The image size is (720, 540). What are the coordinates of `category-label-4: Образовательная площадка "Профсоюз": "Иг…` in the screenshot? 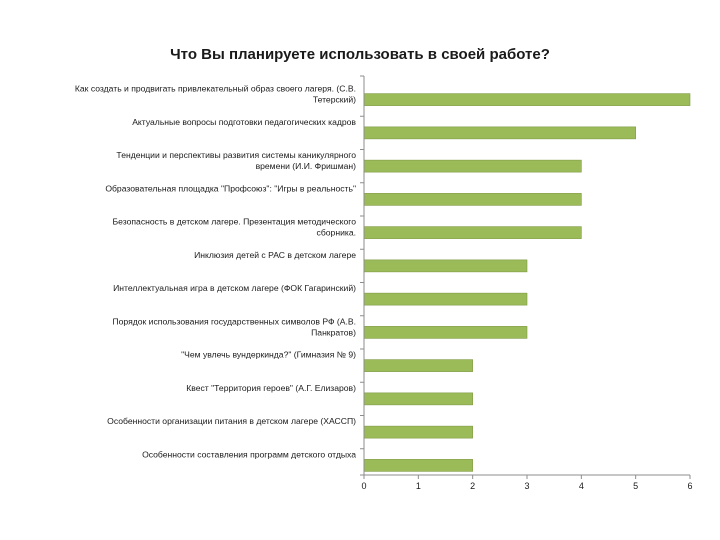 It's located at (230, 188).